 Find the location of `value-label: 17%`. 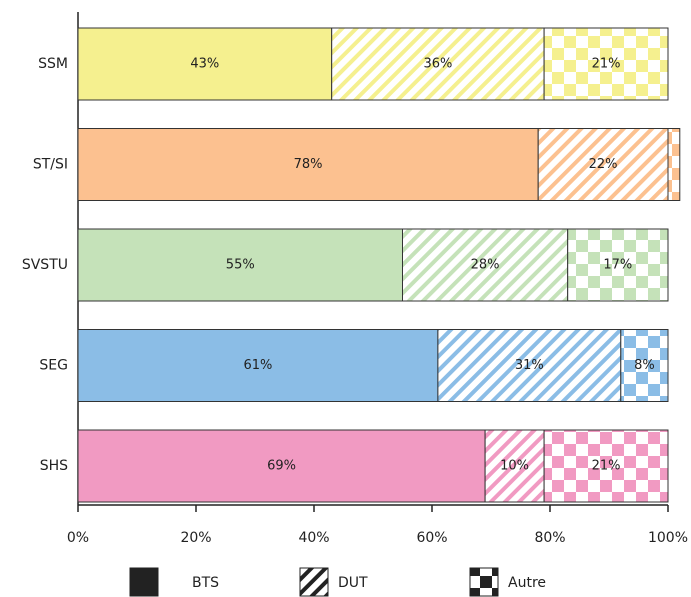

value-label: 17% is located at coordinates (617, 265).